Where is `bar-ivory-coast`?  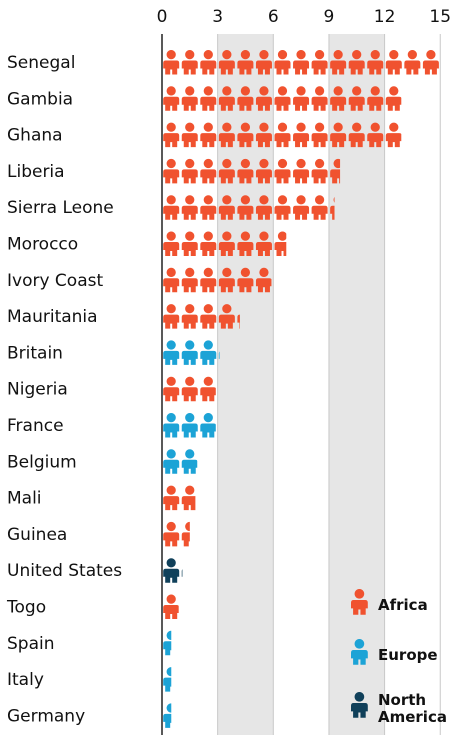
bar-ivory-coast is located at coordinates (217, 280).